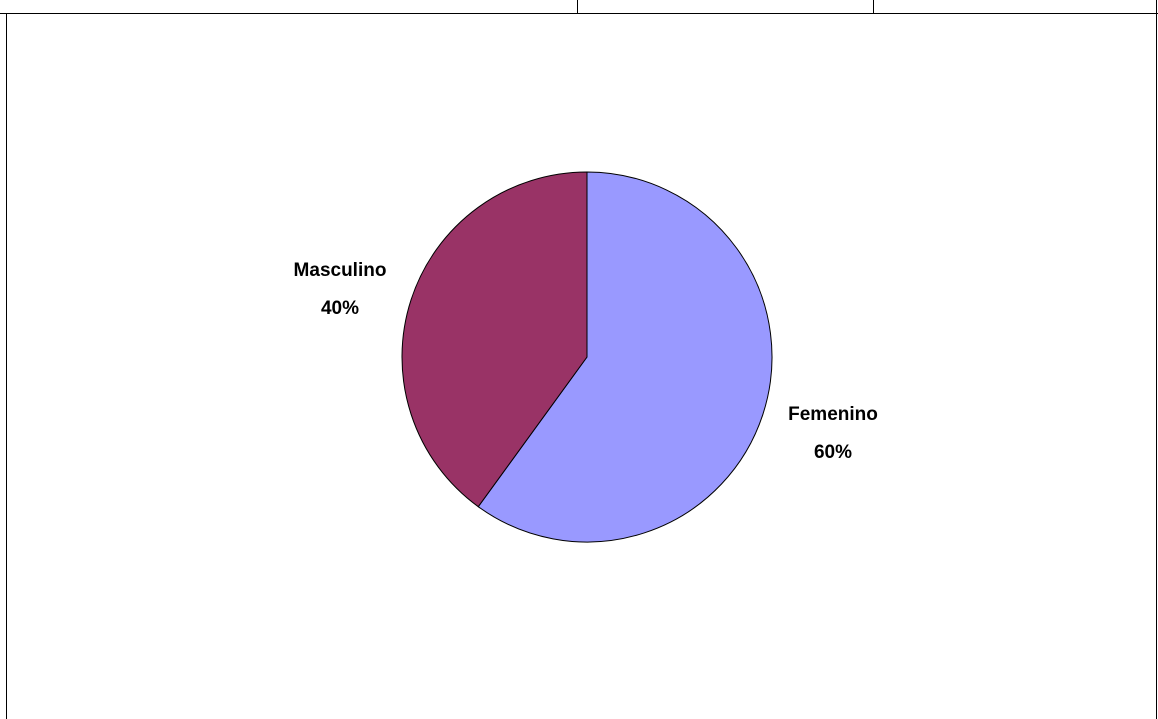 The image size is (1158, 719). I want to click on table-header-row, so click(579, 7).